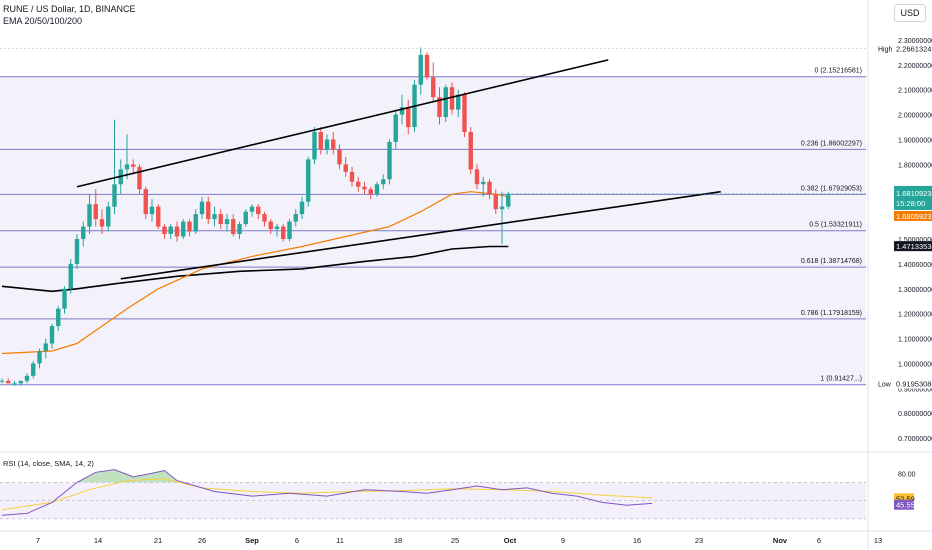 This screenshot has width=932, height=550. Describe the element at coordinates (455, 540) in the screenshot. I see `time-tick-label: 25` at that location.